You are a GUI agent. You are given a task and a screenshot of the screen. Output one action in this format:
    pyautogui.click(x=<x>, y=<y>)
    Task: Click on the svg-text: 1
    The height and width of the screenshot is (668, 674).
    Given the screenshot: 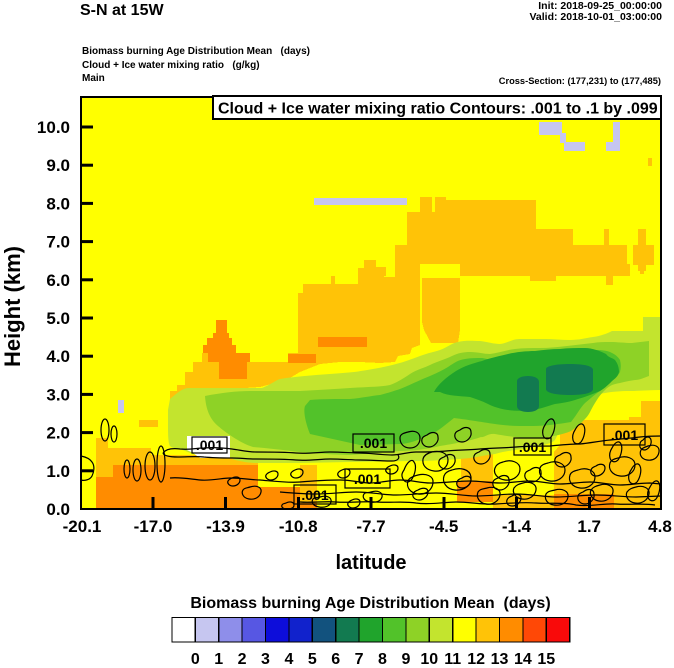 What is the action you would take?
    pyautogui.click(x=218, y=659)
    